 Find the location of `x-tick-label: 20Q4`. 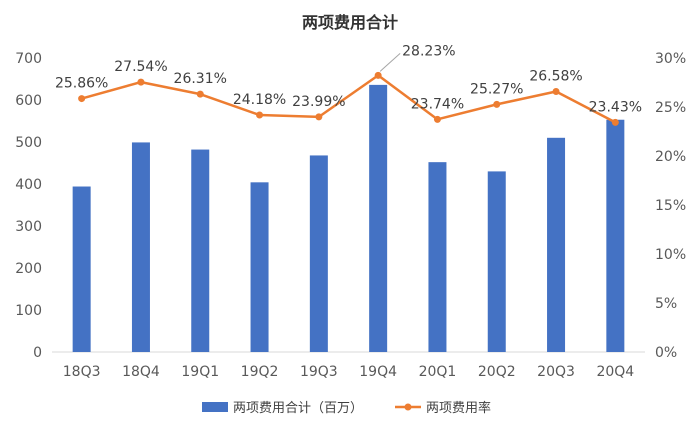

x-tick-label: 20Q4 is located at coordinates (615, 372).